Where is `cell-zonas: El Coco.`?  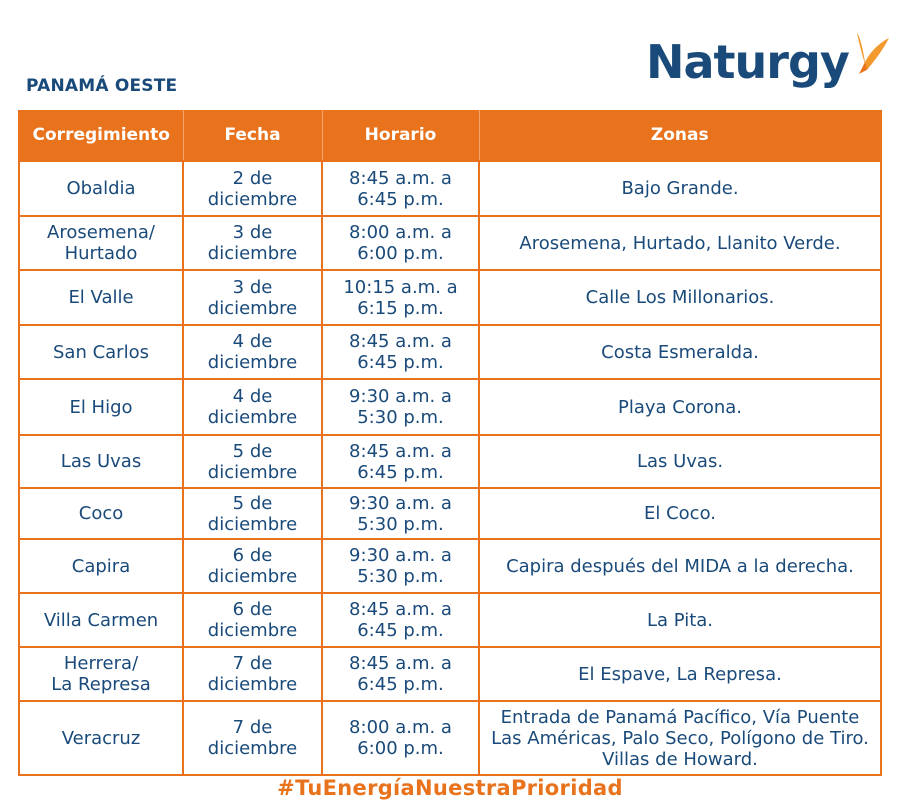
cell-zonas: El Coco. is located at coordinates (680, 513).